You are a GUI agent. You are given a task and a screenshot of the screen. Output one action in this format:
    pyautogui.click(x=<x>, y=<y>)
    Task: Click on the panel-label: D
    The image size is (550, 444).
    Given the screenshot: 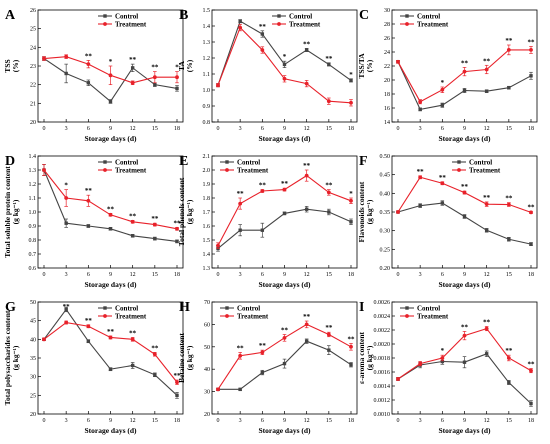 What is the action you would take?
    pyautogui.click(x=10, y=161)
    